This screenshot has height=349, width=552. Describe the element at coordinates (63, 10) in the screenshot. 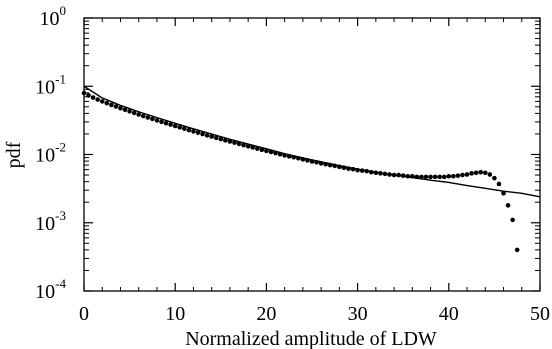

I see `y-tick-exponent: 0` at that location.